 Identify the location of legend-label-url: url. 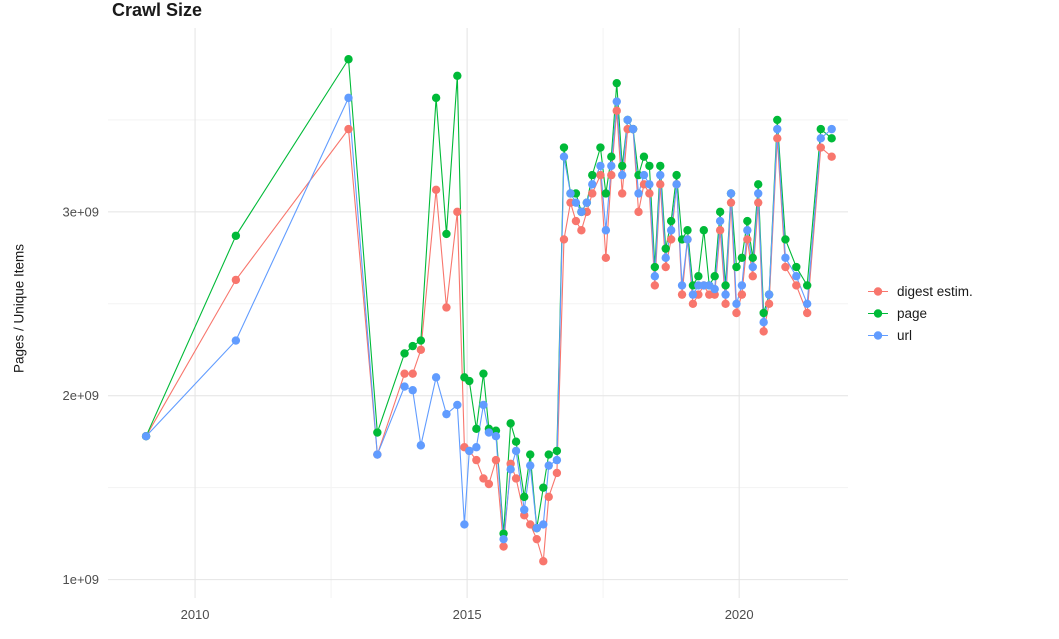
(905, 335).